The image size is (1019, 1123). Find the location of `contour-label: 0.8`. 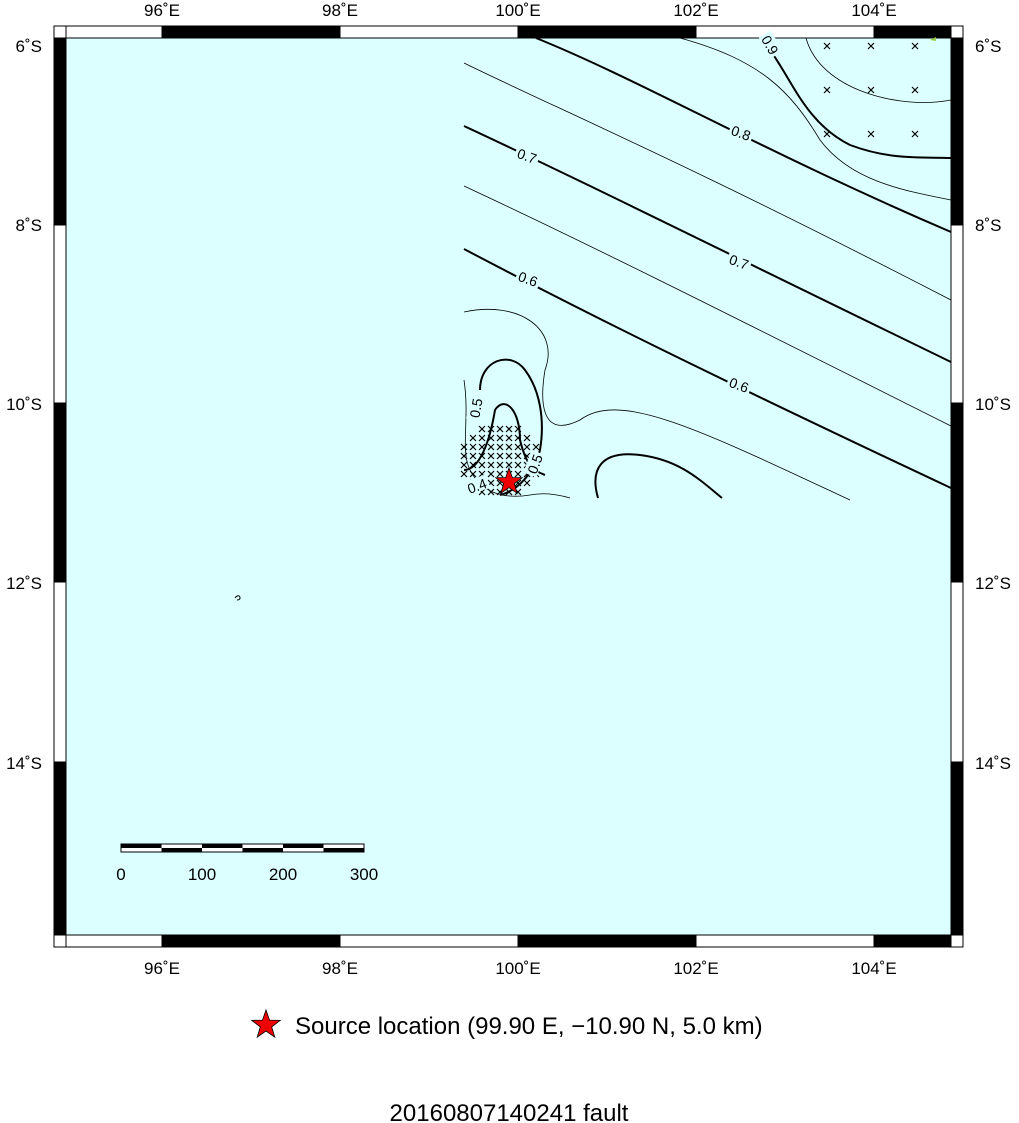

contour-label: 0.8 is located at coordinates (741, 133).